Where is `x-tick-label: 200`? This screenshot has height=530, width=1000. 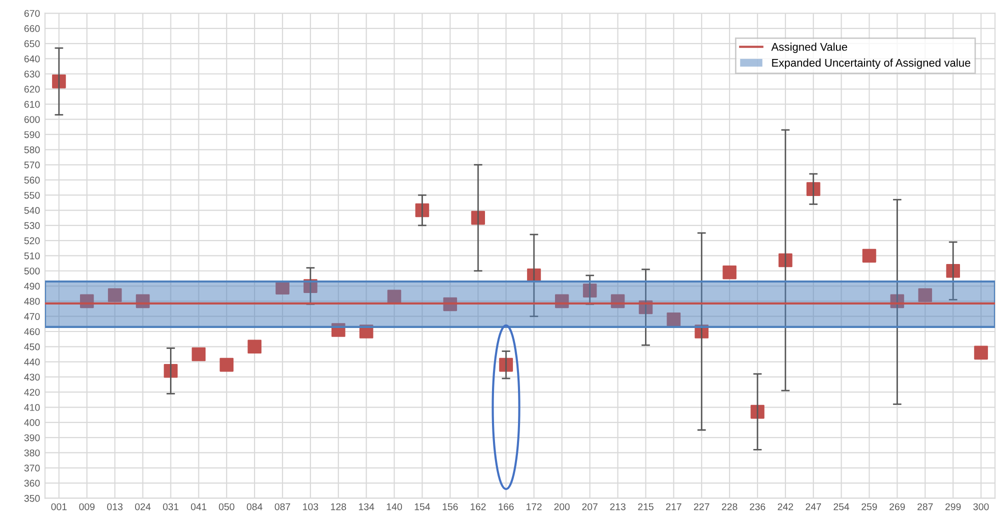
x-tick-label: 200 is located at coordinates (562, 506).